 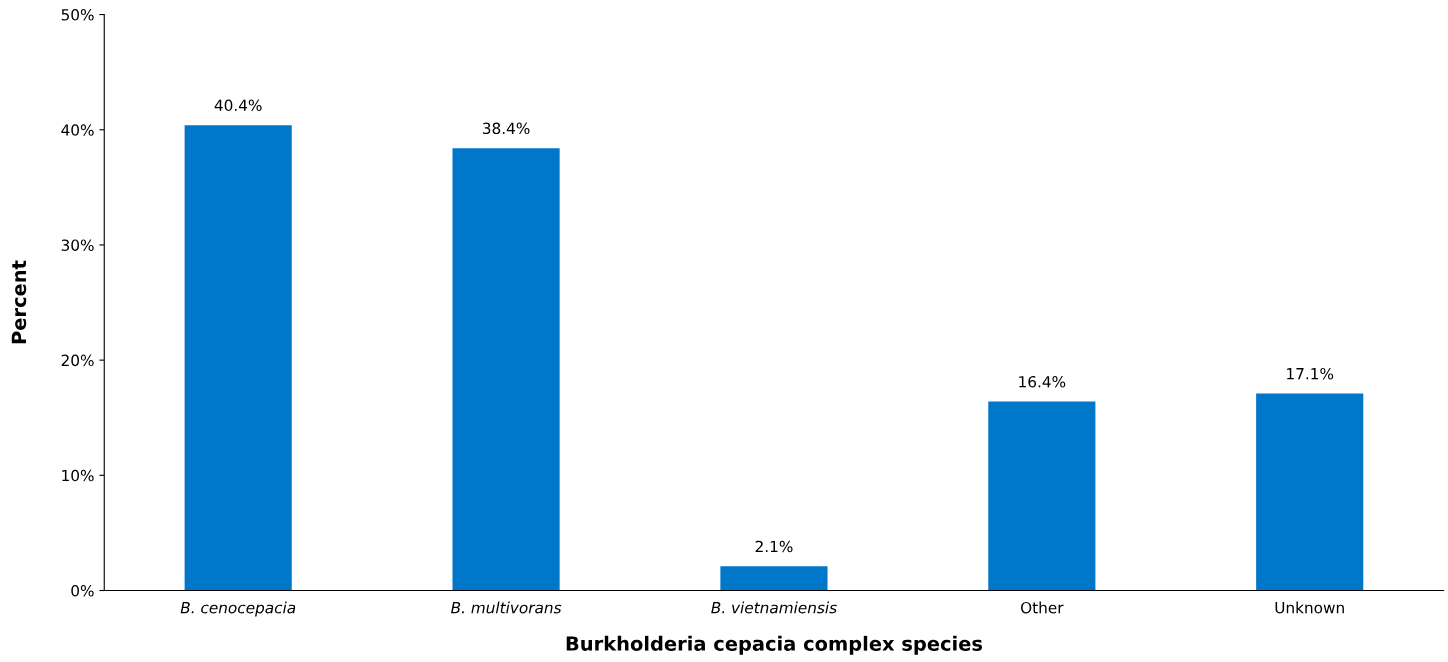 What do you see at coordinates (77, 360) in the screenshot?
I see `y-tick-label: 20%` at bounding box center [77, 360].